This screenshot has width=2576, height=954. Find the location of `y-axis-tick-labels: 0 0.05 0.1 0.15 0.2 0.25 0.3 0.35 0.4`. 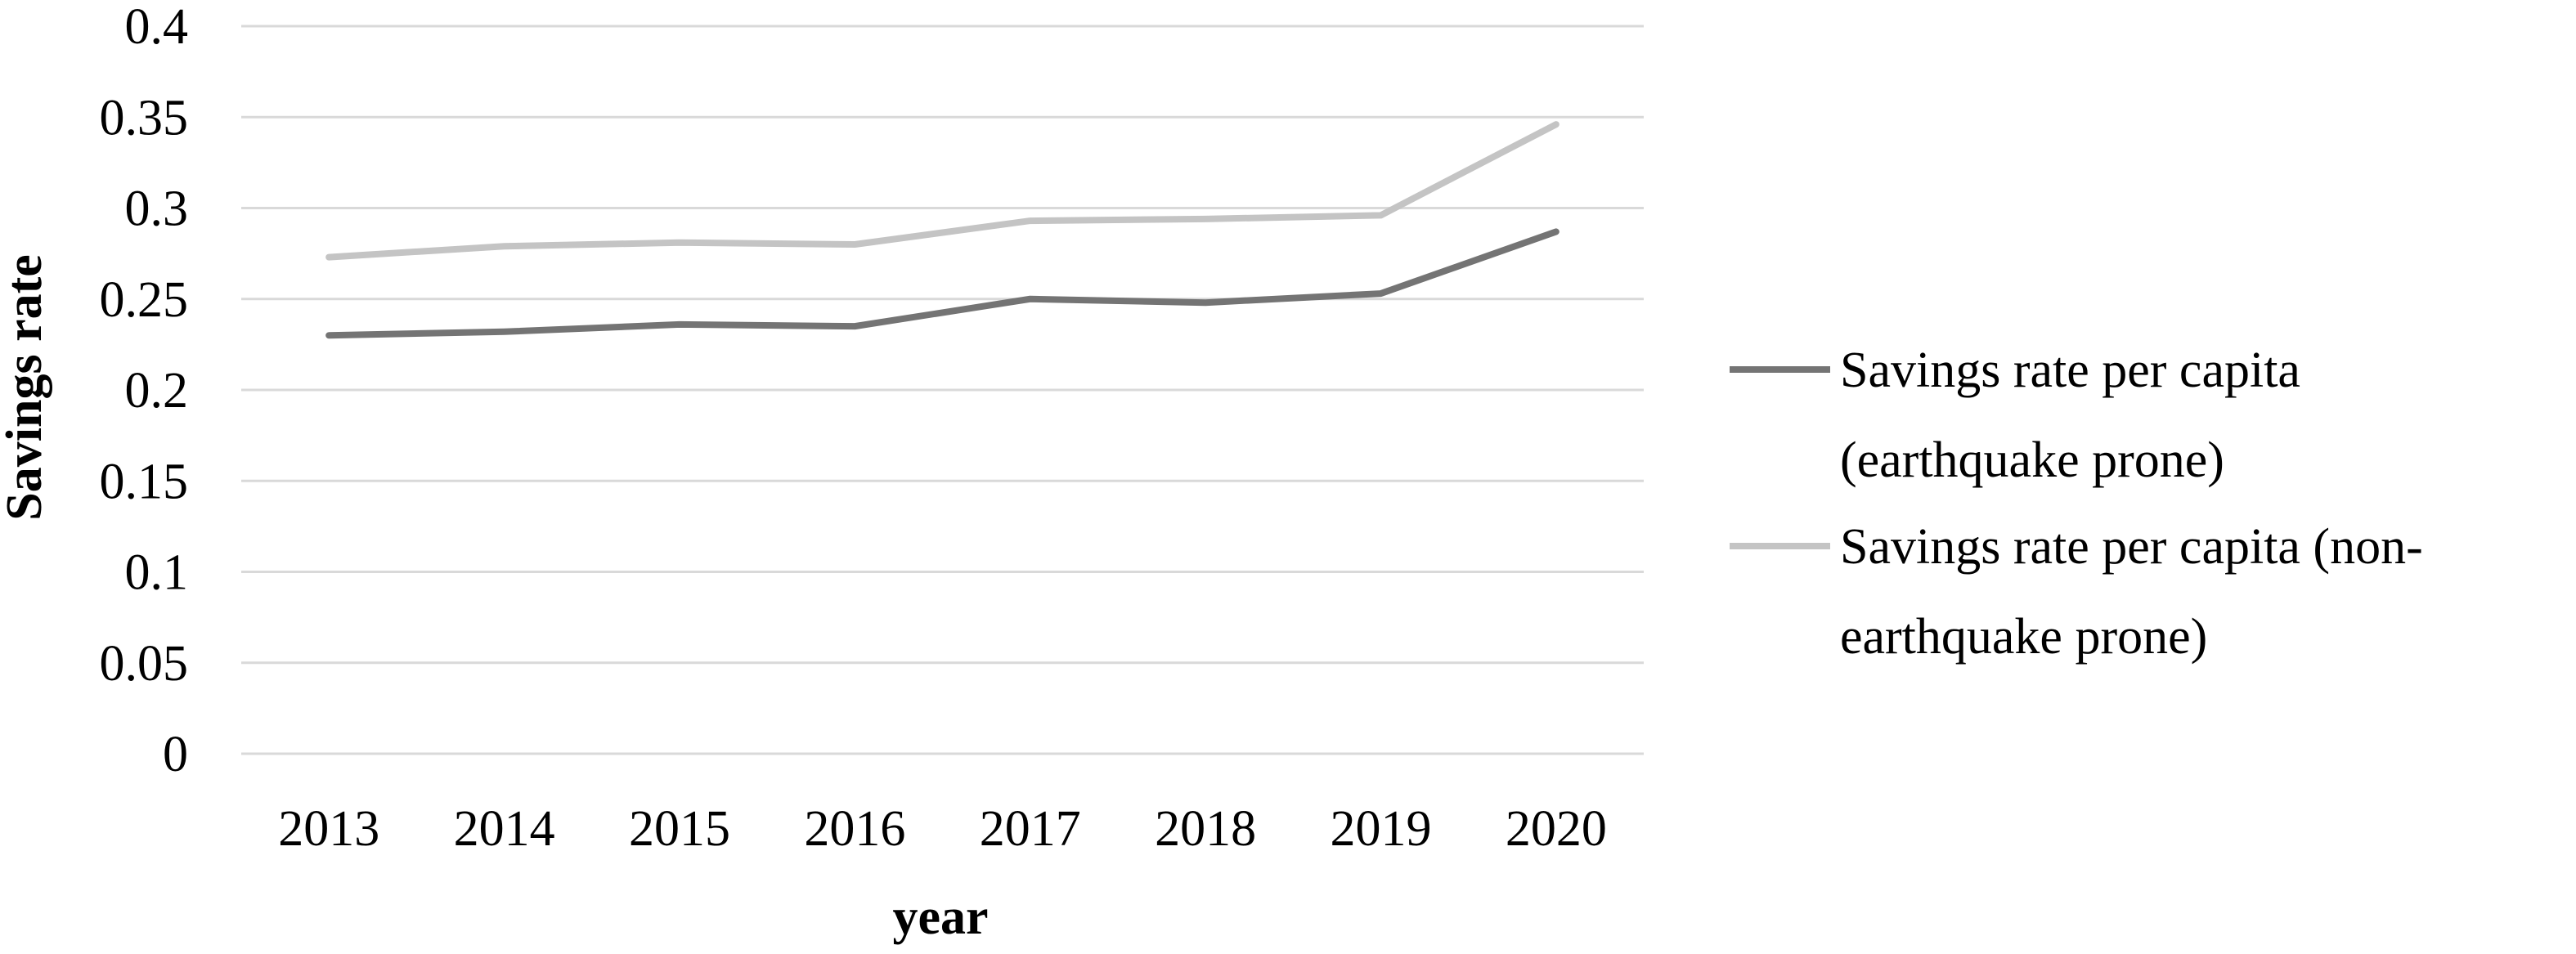

y-axis-tick-labels: 0 0.05 0.1 0.15 0.2 0.25 0.3 0.35 0.4 is located at coordinates (144, 391).